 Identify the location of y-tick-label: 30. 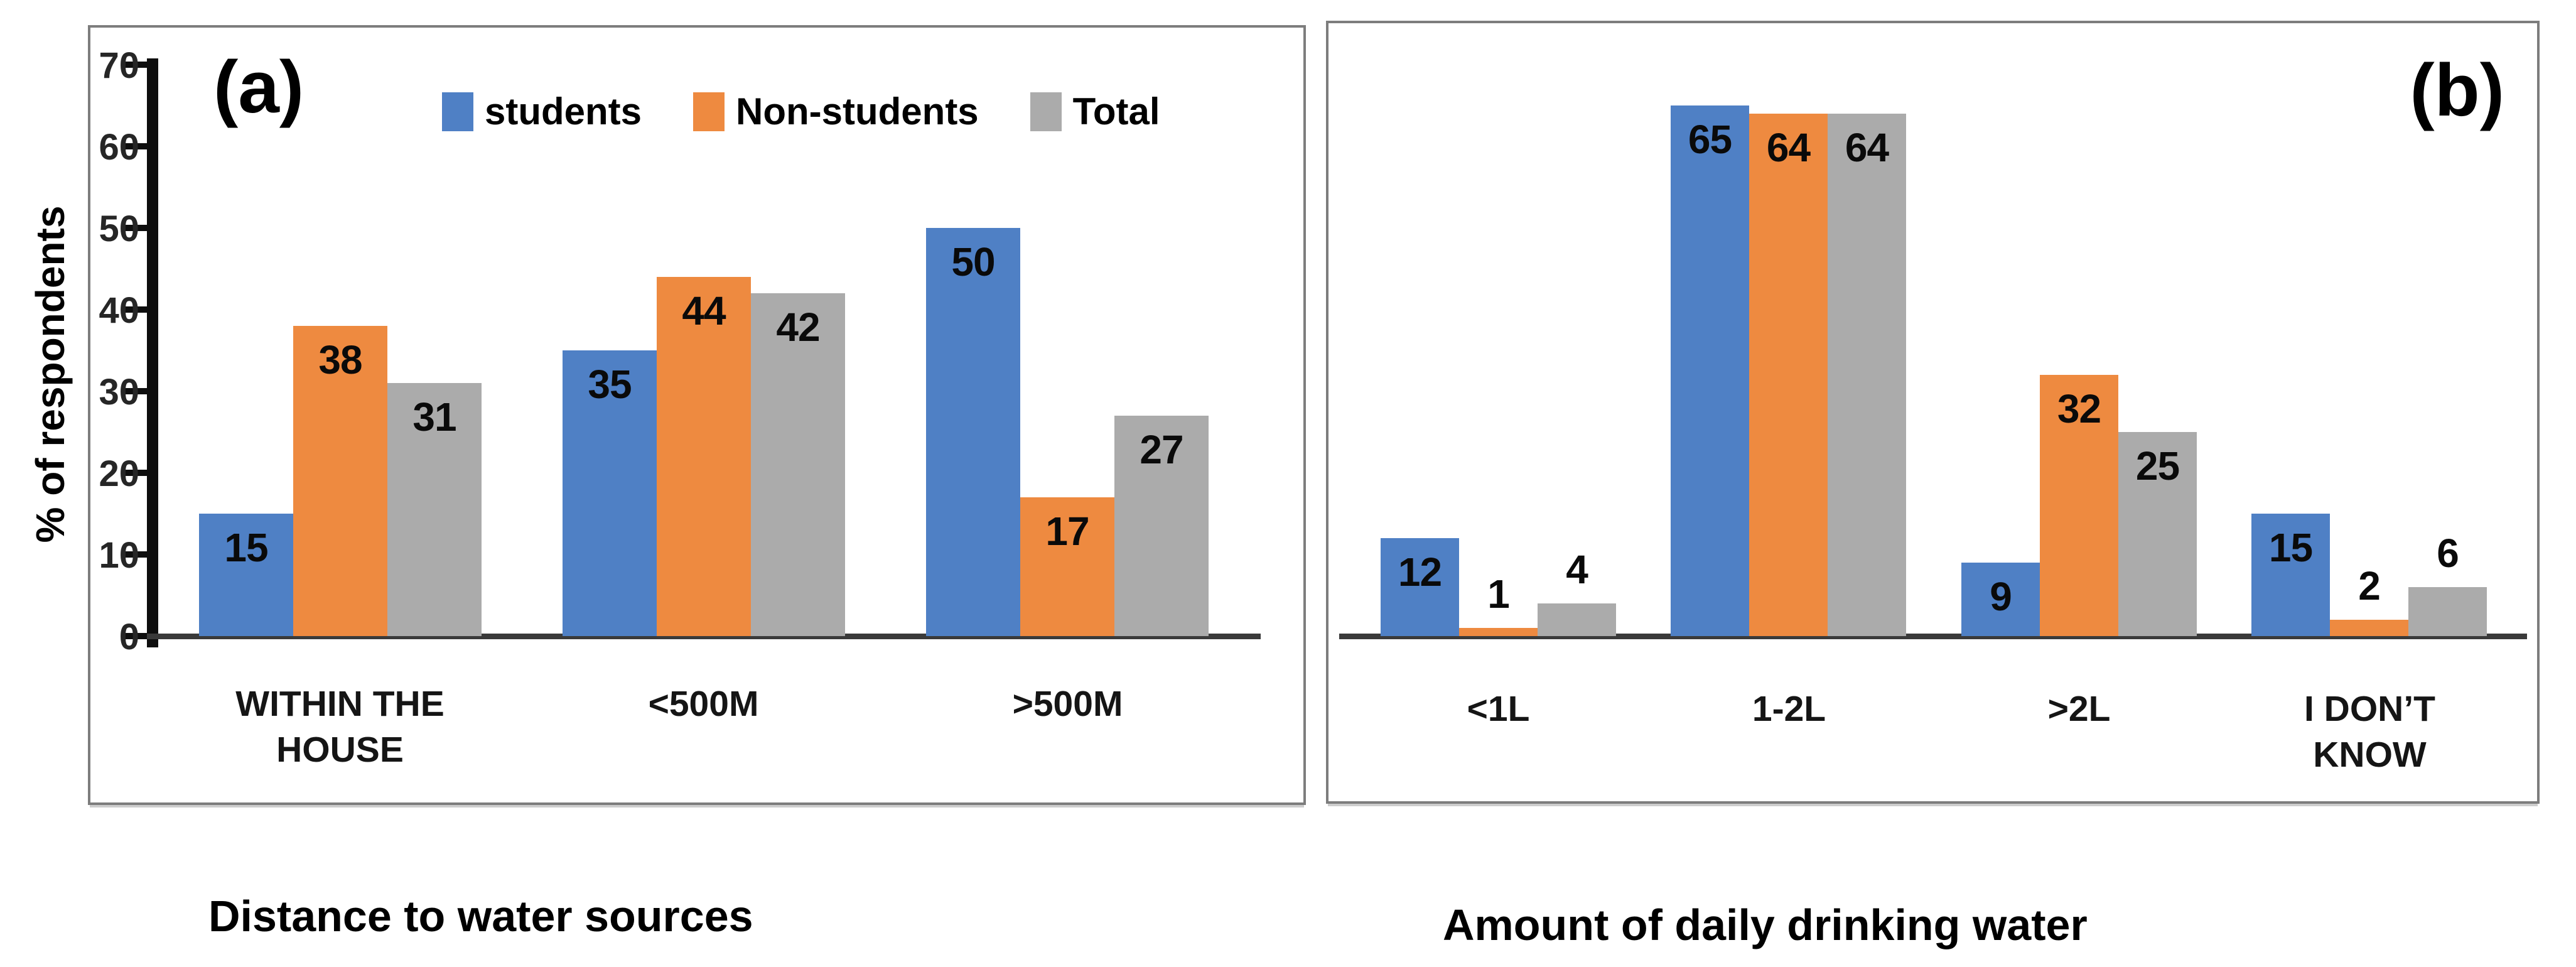
(119, 392).